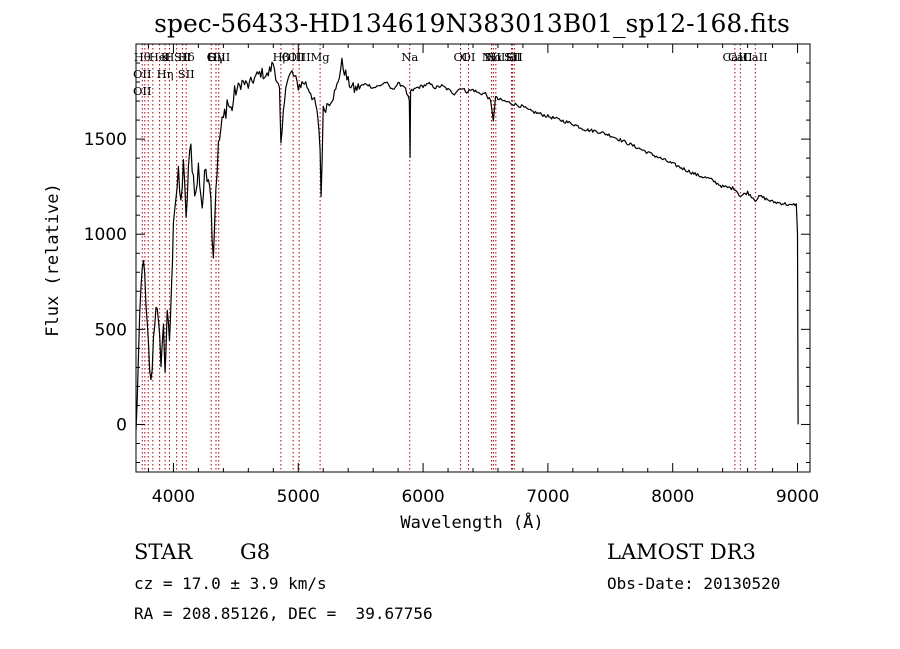 The image size is (900, 649). I want to click on x-tick-label: 4000, so click(173, 497).